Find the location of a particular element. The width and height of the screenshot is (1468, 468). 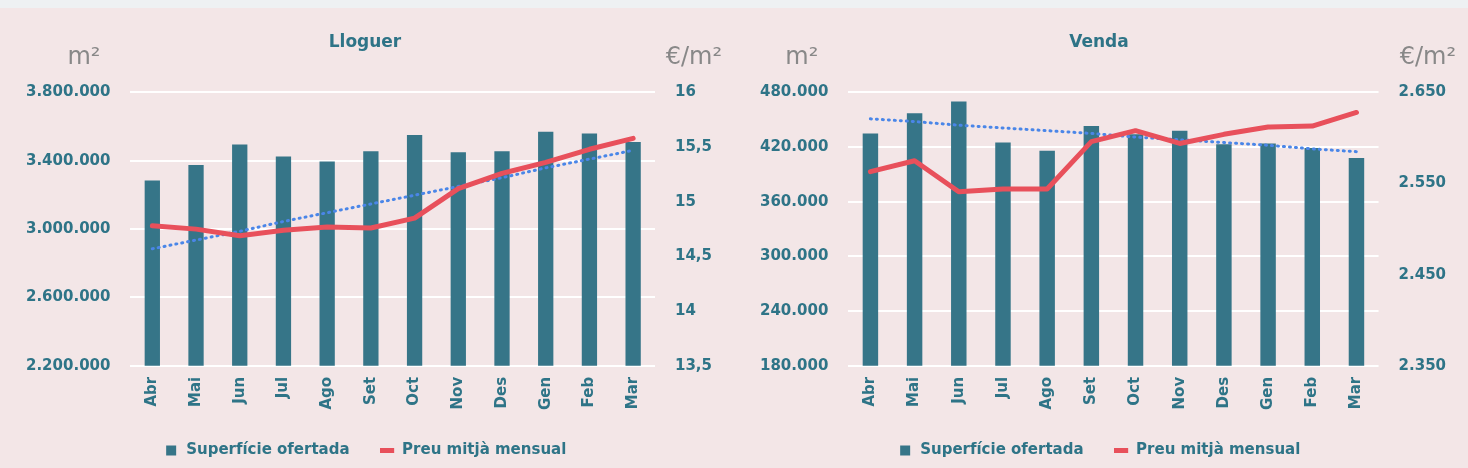

y-tick-label: 3.000.000 is located at coordinates (68, 228).